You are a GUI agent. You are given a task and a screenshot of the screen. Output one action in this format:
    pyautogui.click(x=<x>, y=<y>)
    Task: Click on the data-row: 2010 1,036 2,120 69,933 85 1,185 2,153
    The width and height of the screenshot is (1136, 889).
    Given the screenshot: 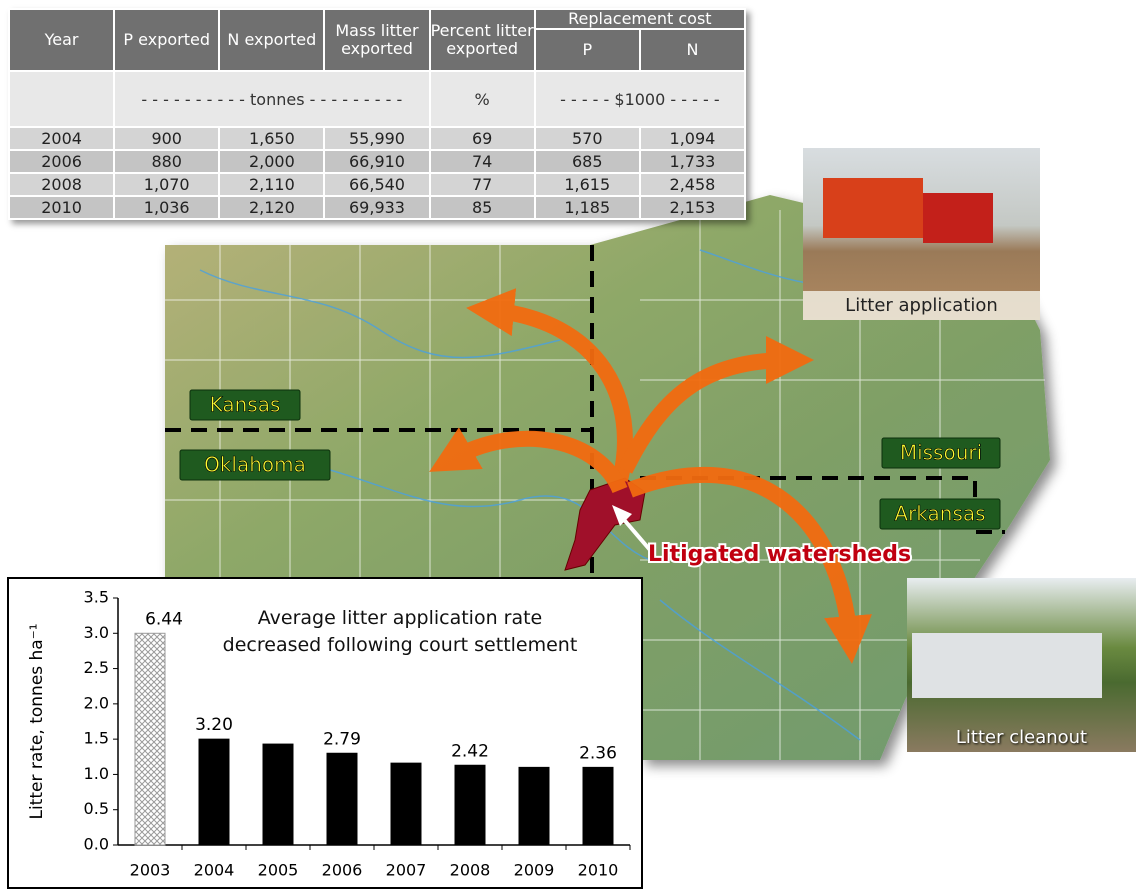 What is the action you would take?
    pyautogui.click(x=377, y=207)
    